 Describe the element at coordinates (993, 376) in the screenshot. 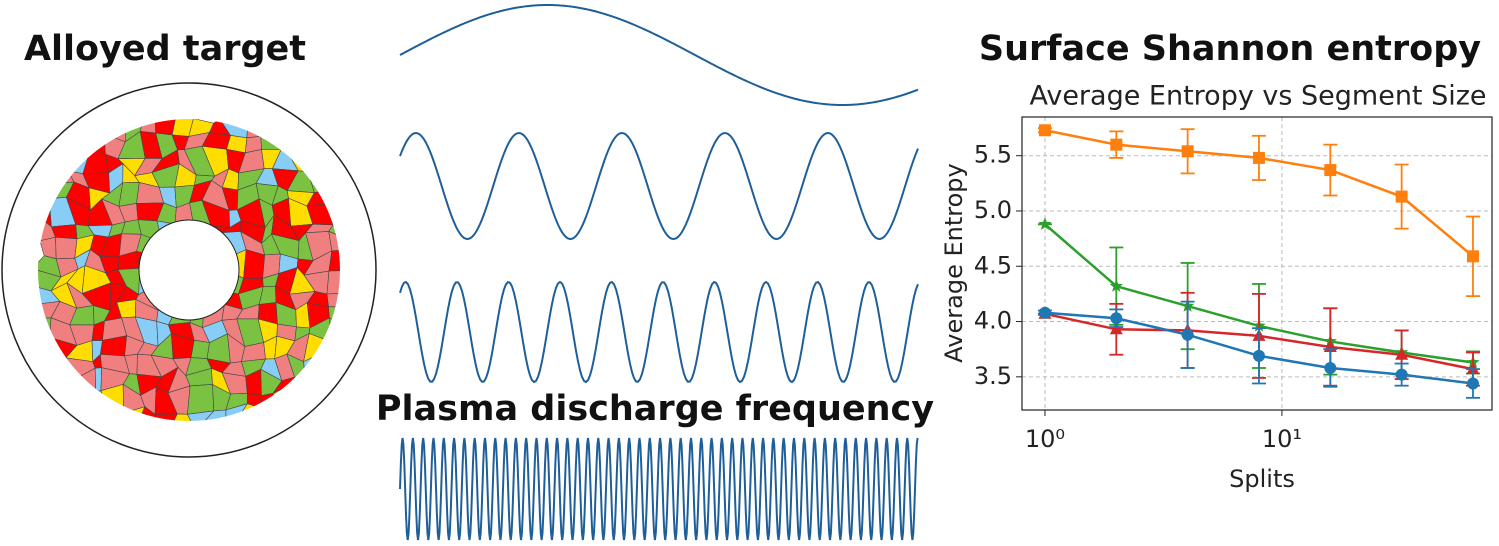

I see `y-tick-label: 3.5` at that location.